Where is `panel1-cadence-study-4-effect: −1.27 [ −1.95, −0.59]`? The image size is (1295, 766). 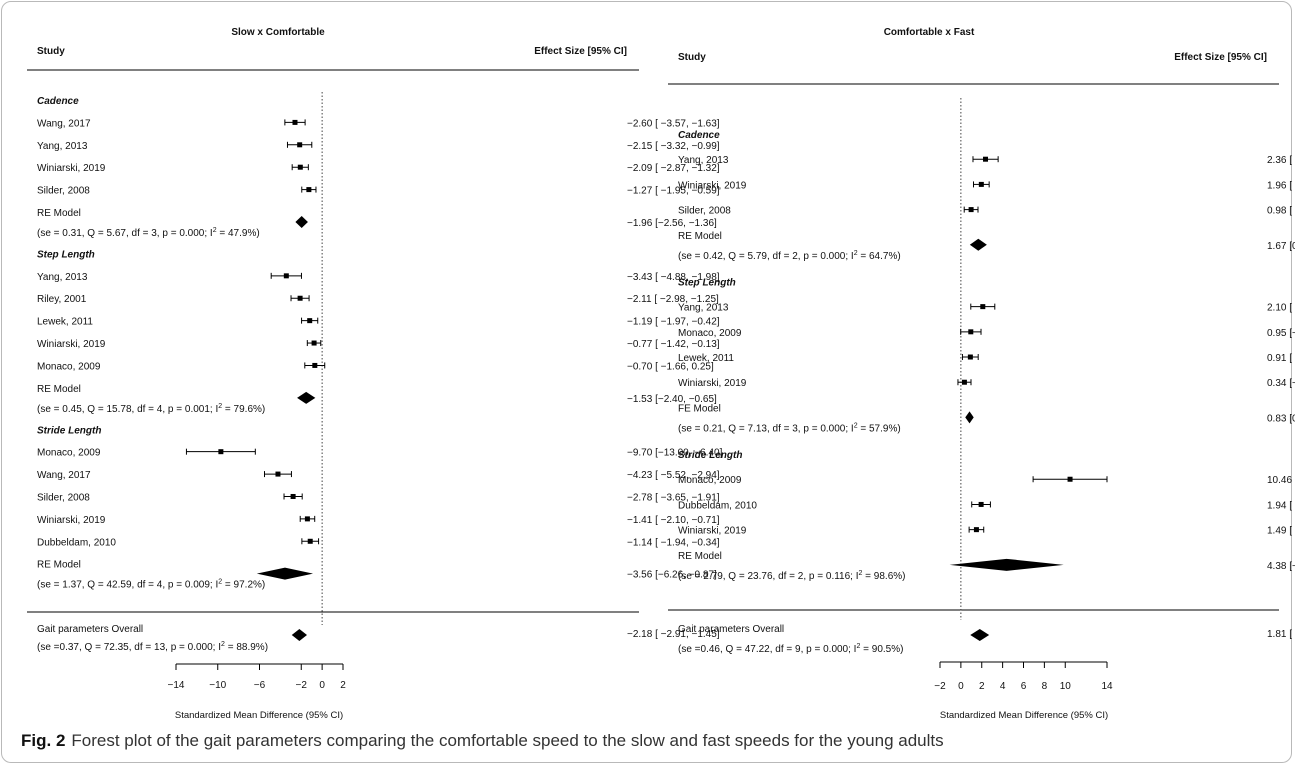
panel1-cadence-study-4-effect: −1.27 [ −1.95, −0.59] is located at coordinates (673, 191).